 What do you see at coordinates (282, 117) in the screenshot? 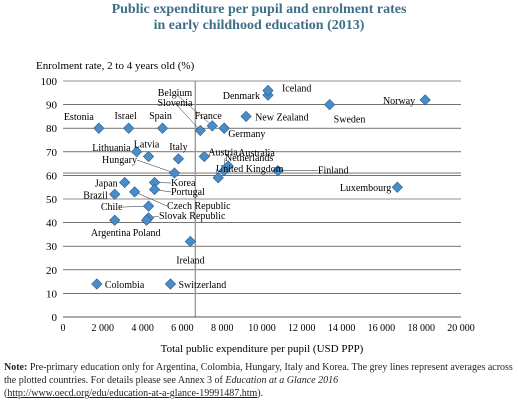
I see `label-new-zealand: New Zealand` at bounding box center [282, 117].